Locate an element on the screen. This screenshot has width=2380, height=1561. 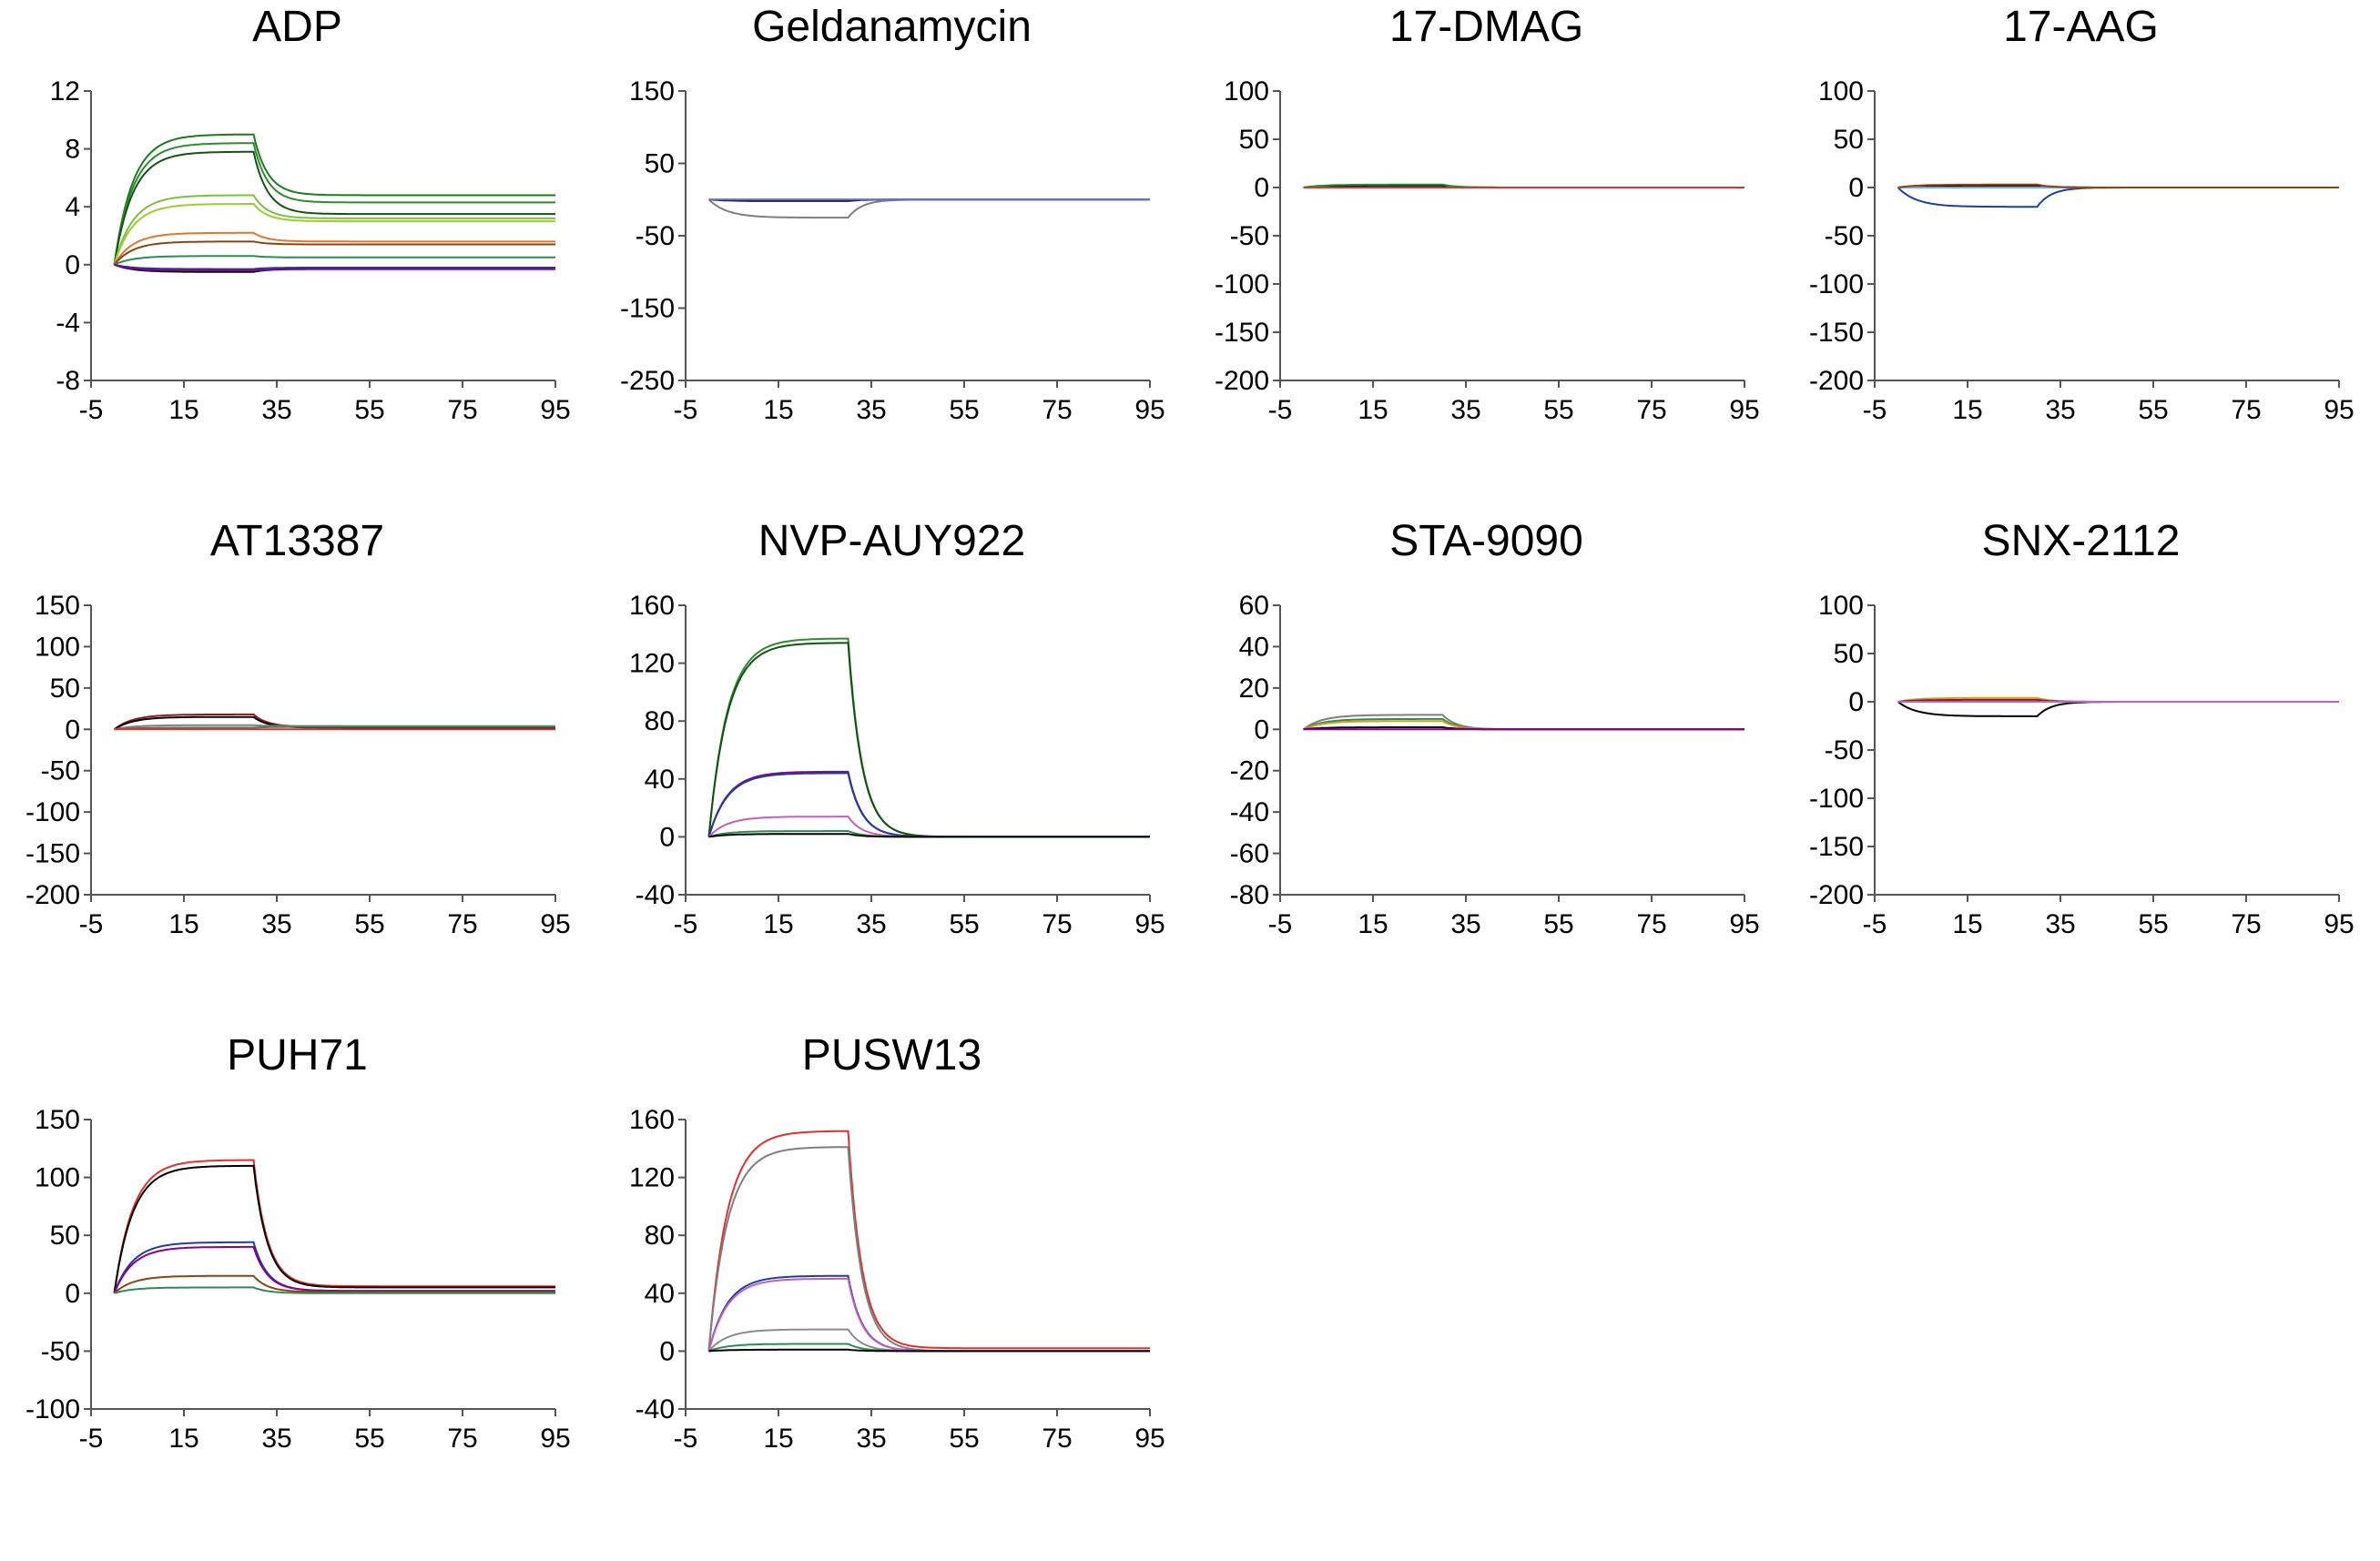
chart-title: STA-9090 is located at coordinates (1486, 541).